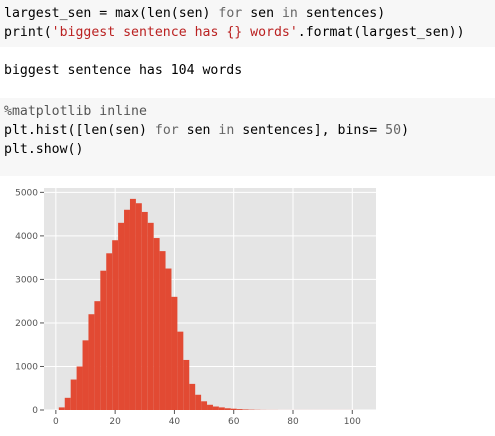 This screenshot has height=436, width=495. Describe the element at coordinates (249, 149) in the screenshot. I see `code-line: plt.show()` at that location.